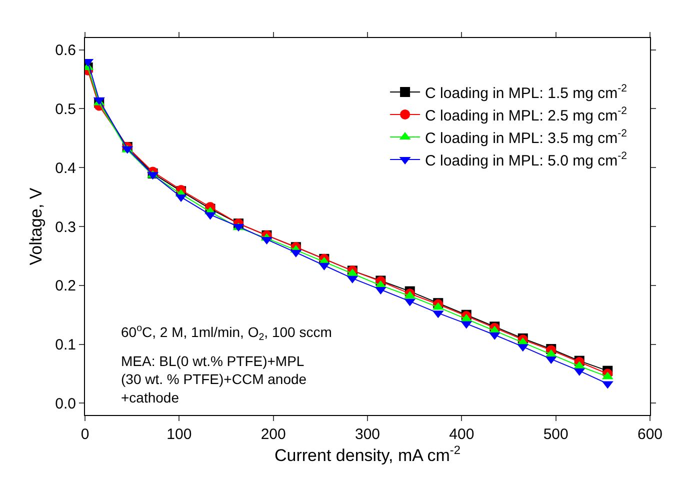 This screenshot has width=675, height=497. I want to click on y-tick-label: 0.1, so click(65, 345).